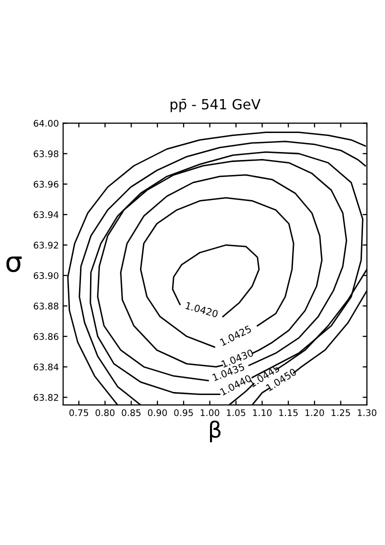  What do you see at coordinates (201, 310) in the screenshot?
I see `text: 1.0420` at bounding box center [201, 310].